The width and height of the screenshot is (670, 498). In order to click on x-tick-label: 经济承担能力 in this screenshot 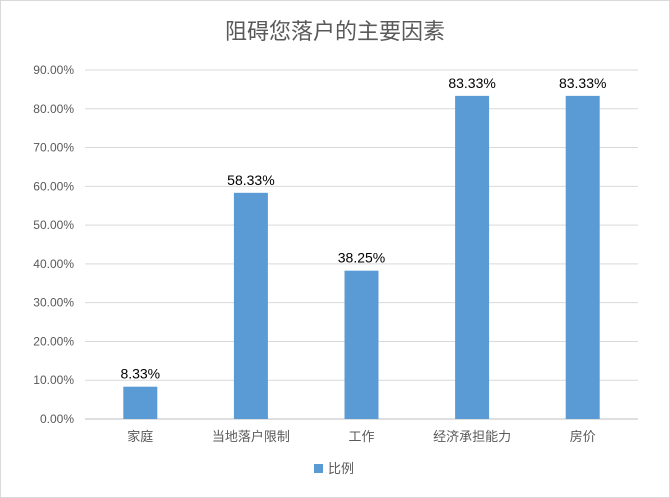, I will do `click(472, 437)`.